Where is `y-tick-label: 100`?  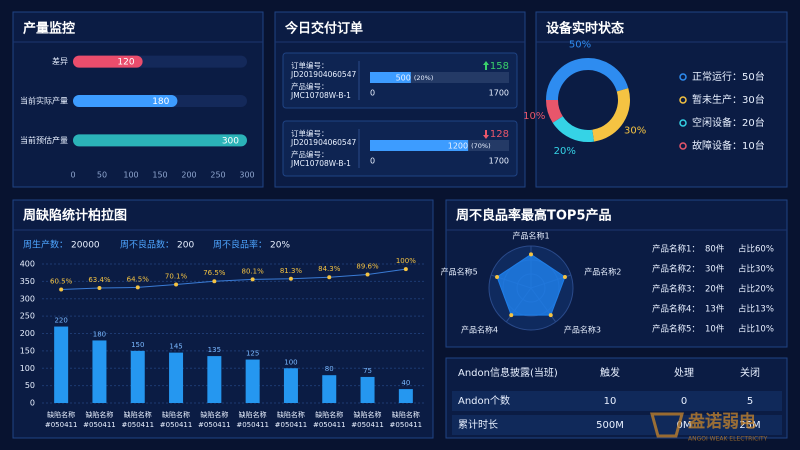
y-tick-label: 100 is located at coordinates (27, 368).